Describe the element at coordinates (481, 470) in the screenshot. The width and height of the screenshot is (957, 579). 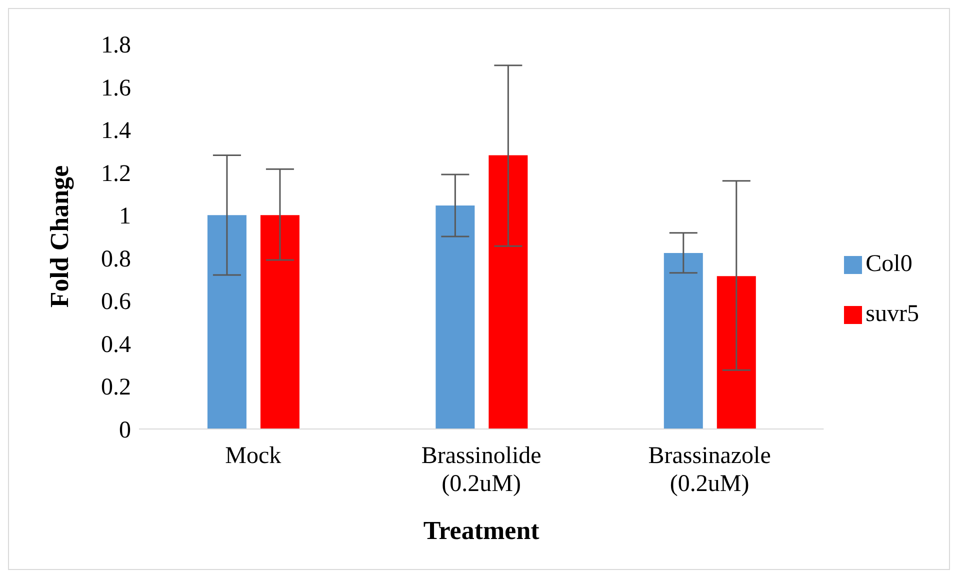
I see `x-tick-label: Brassinolide (0.2uM)` at that location.